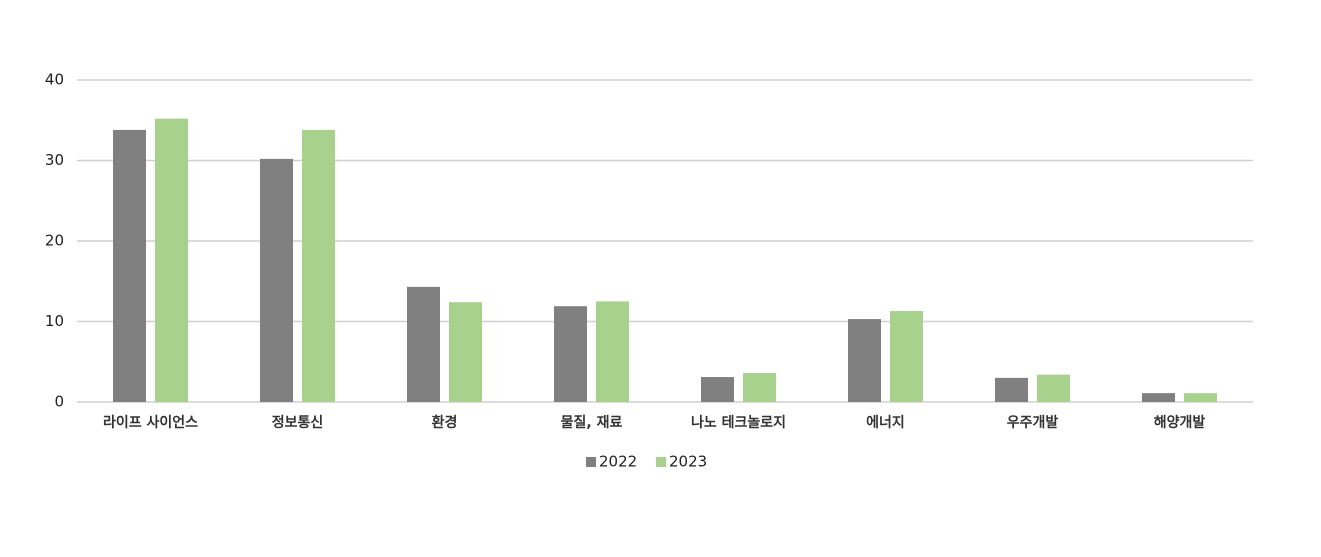 The height and width of the screenshot is (557, 1321). I want to click on x-tick-label: 정보통신, so click(298, 422).